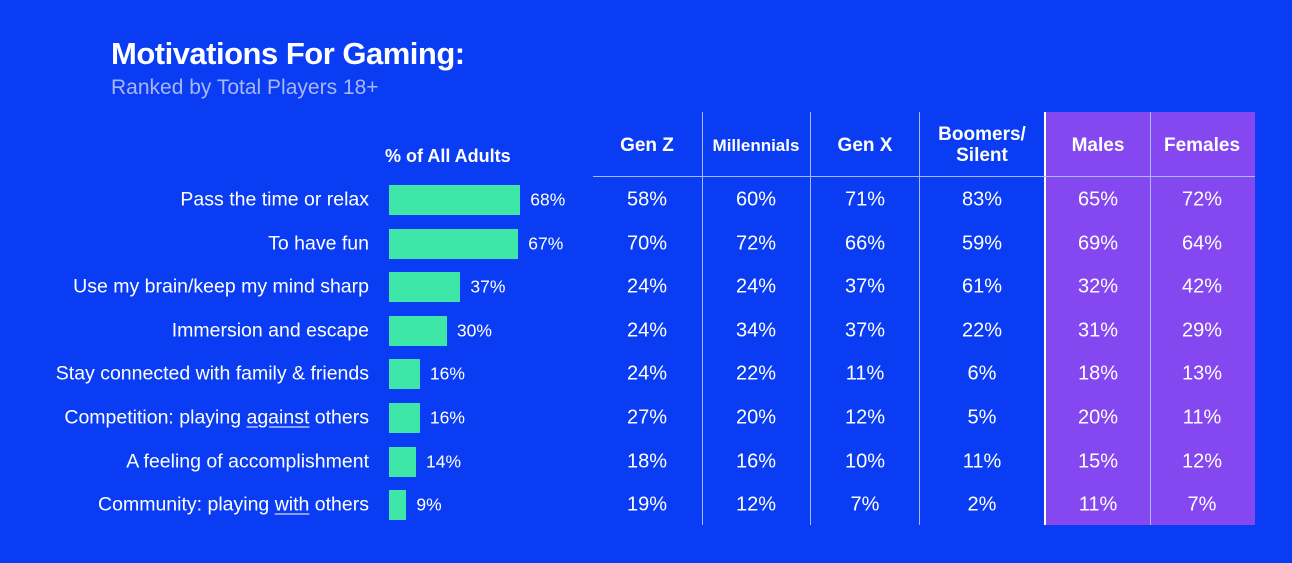  Describe the element at coordinates (1098, 330) in the screenshot. I see `table-cell: 31%` at that location.